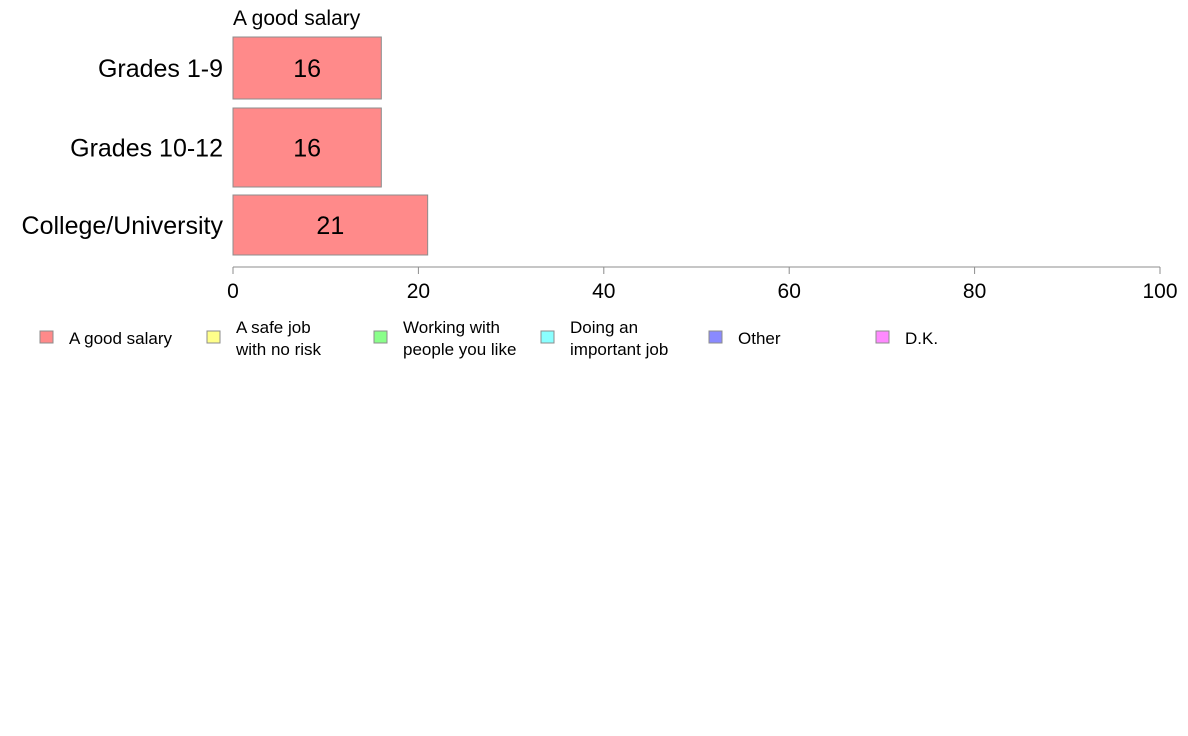  Describe the element at coordinates (146, 149) in the screenshot. I see `category-label: Grades 10-12` at that location.